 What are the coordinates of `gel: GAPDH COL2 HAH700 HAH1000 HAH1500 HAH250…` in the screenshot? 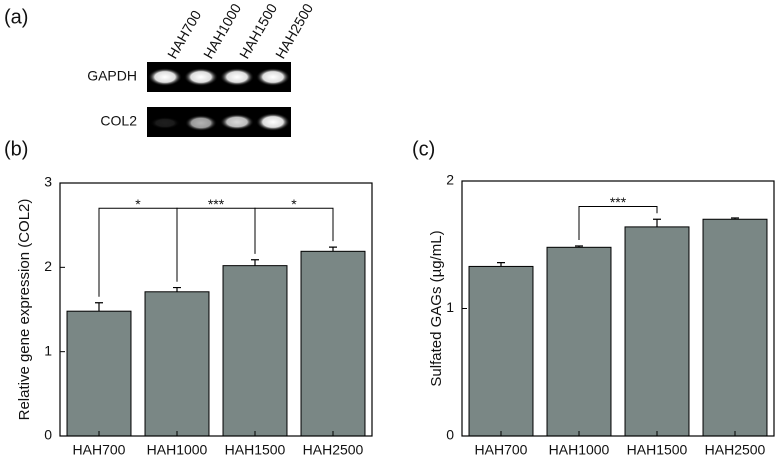 It's located at (201, 69).